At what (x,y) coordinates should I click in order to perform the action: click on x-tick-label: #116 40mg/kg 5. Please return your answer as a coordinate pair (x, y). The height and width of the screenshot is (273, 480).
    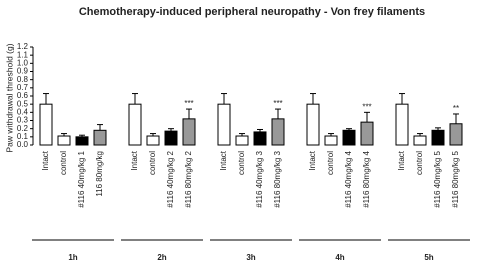
    Looking at the image, I should click on (437, 178).